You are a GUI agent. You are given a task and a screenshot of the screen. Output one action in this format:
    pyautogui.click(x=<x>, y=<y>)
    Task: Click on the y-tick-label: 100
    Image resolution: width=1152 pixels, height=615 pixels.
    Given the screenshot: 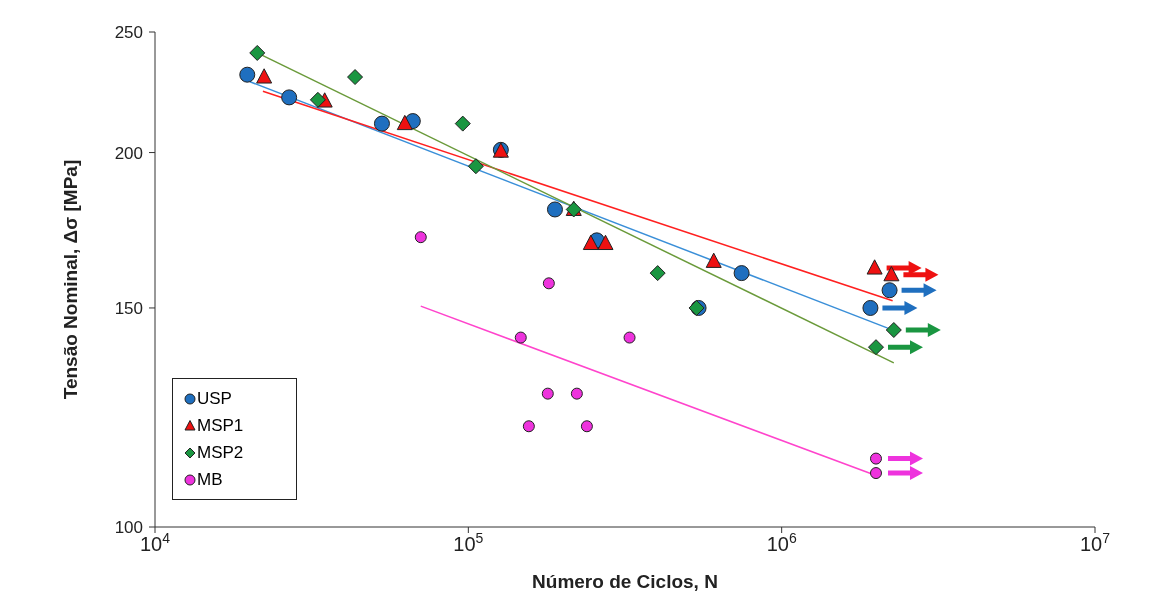 What is the action you would take?
    pyautogui.click(x=128, y=527)
    